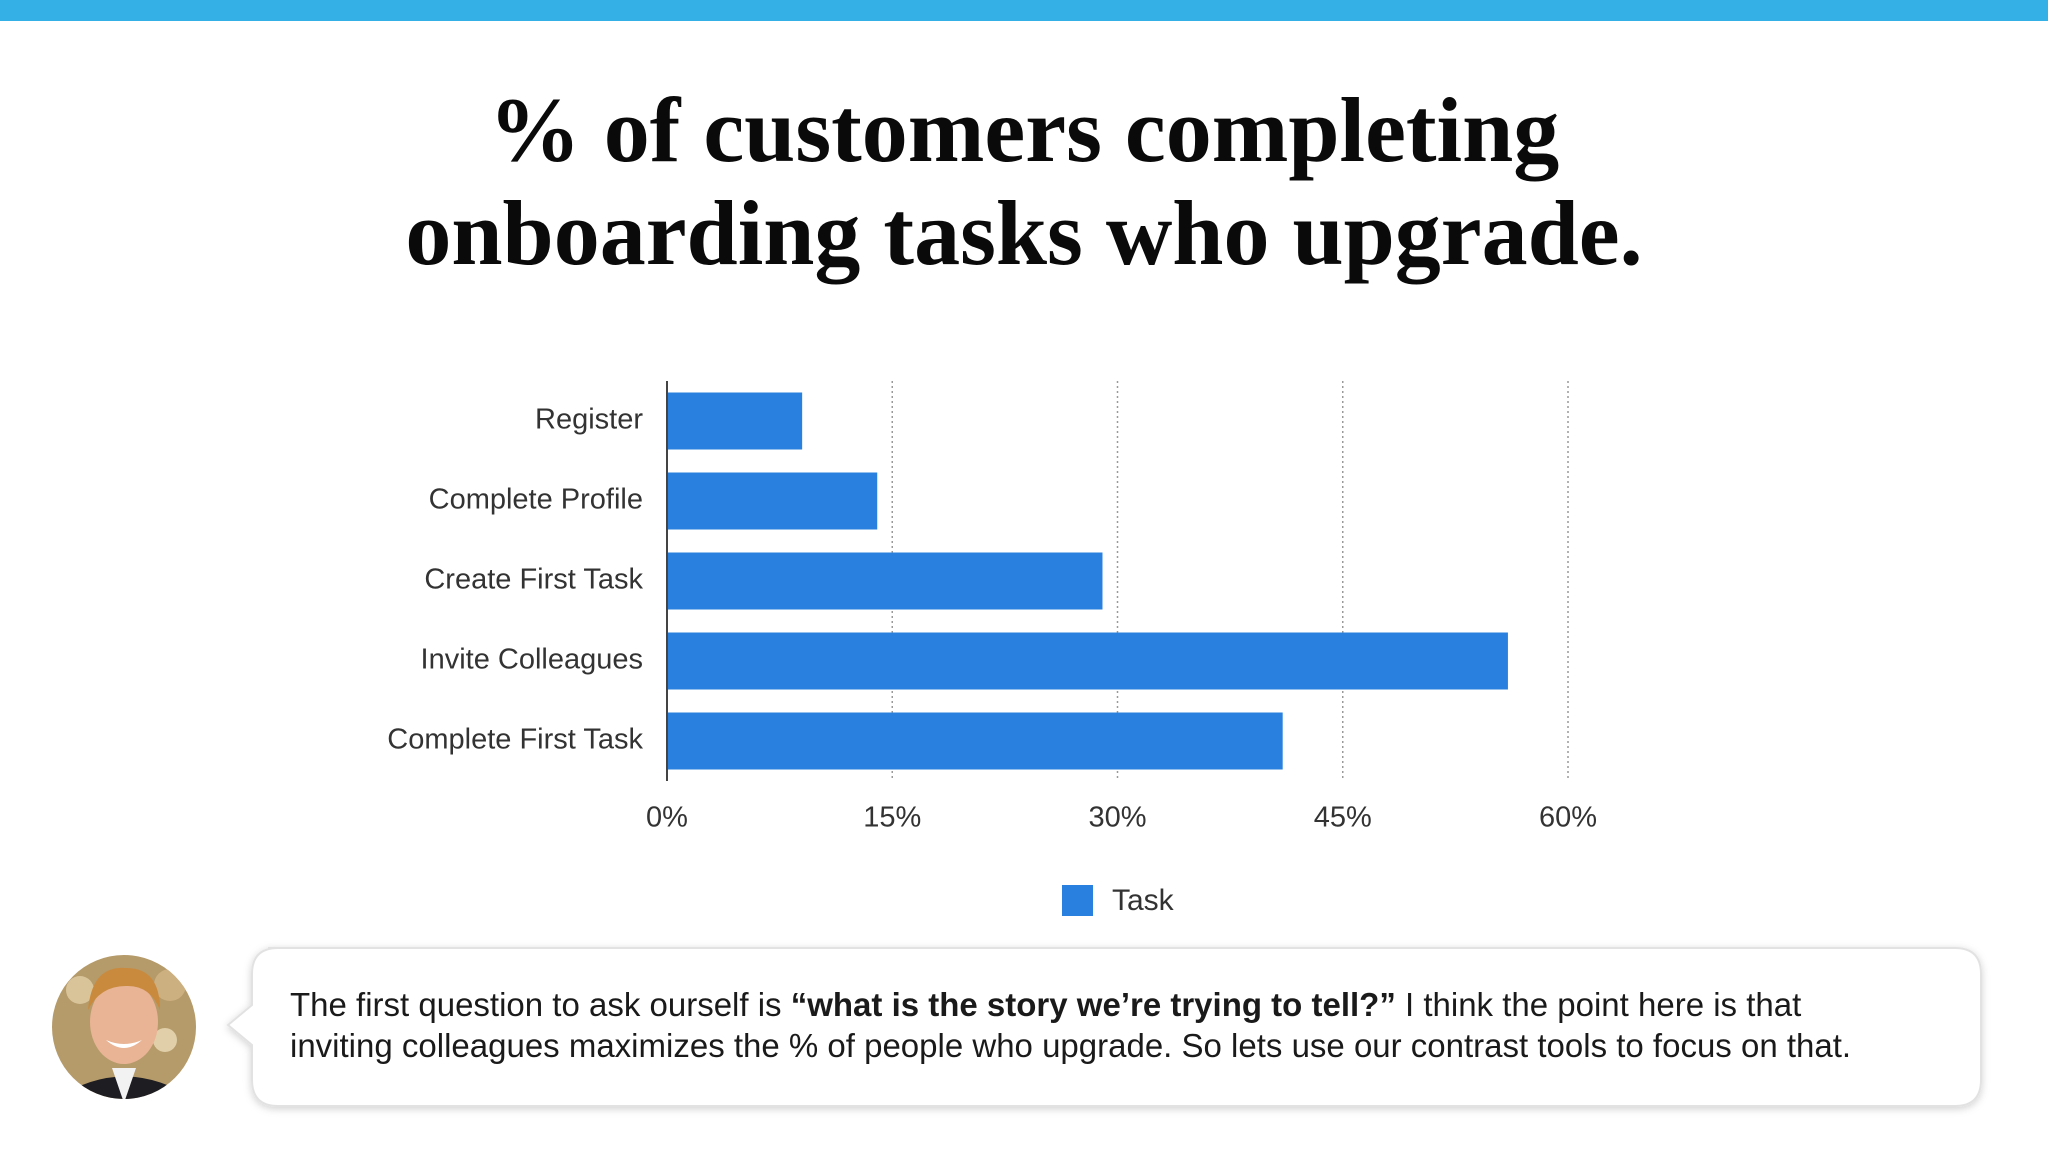  I want to click on x-tick-label: 60%, so click(1568, 818).